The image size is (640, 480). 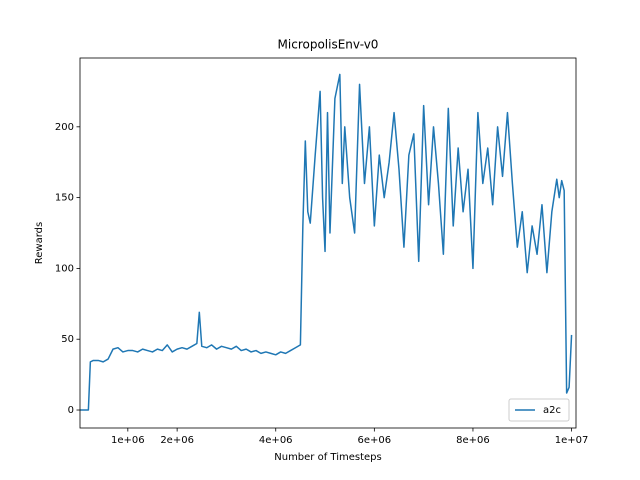 I want to click on chart-title: MicropolisEnv-v0, so click(x=328, y=45).